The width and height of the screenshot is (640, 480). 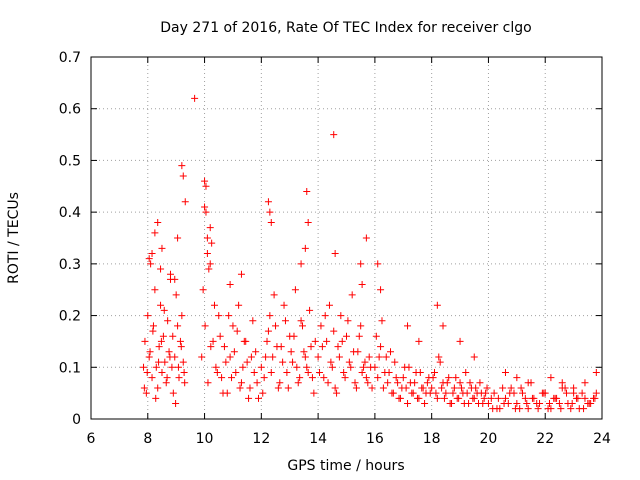 What do you see at coordinates (91, 439) in the screenshot?
I see `x-tick-label: 6` at bounding box center [91, 439].